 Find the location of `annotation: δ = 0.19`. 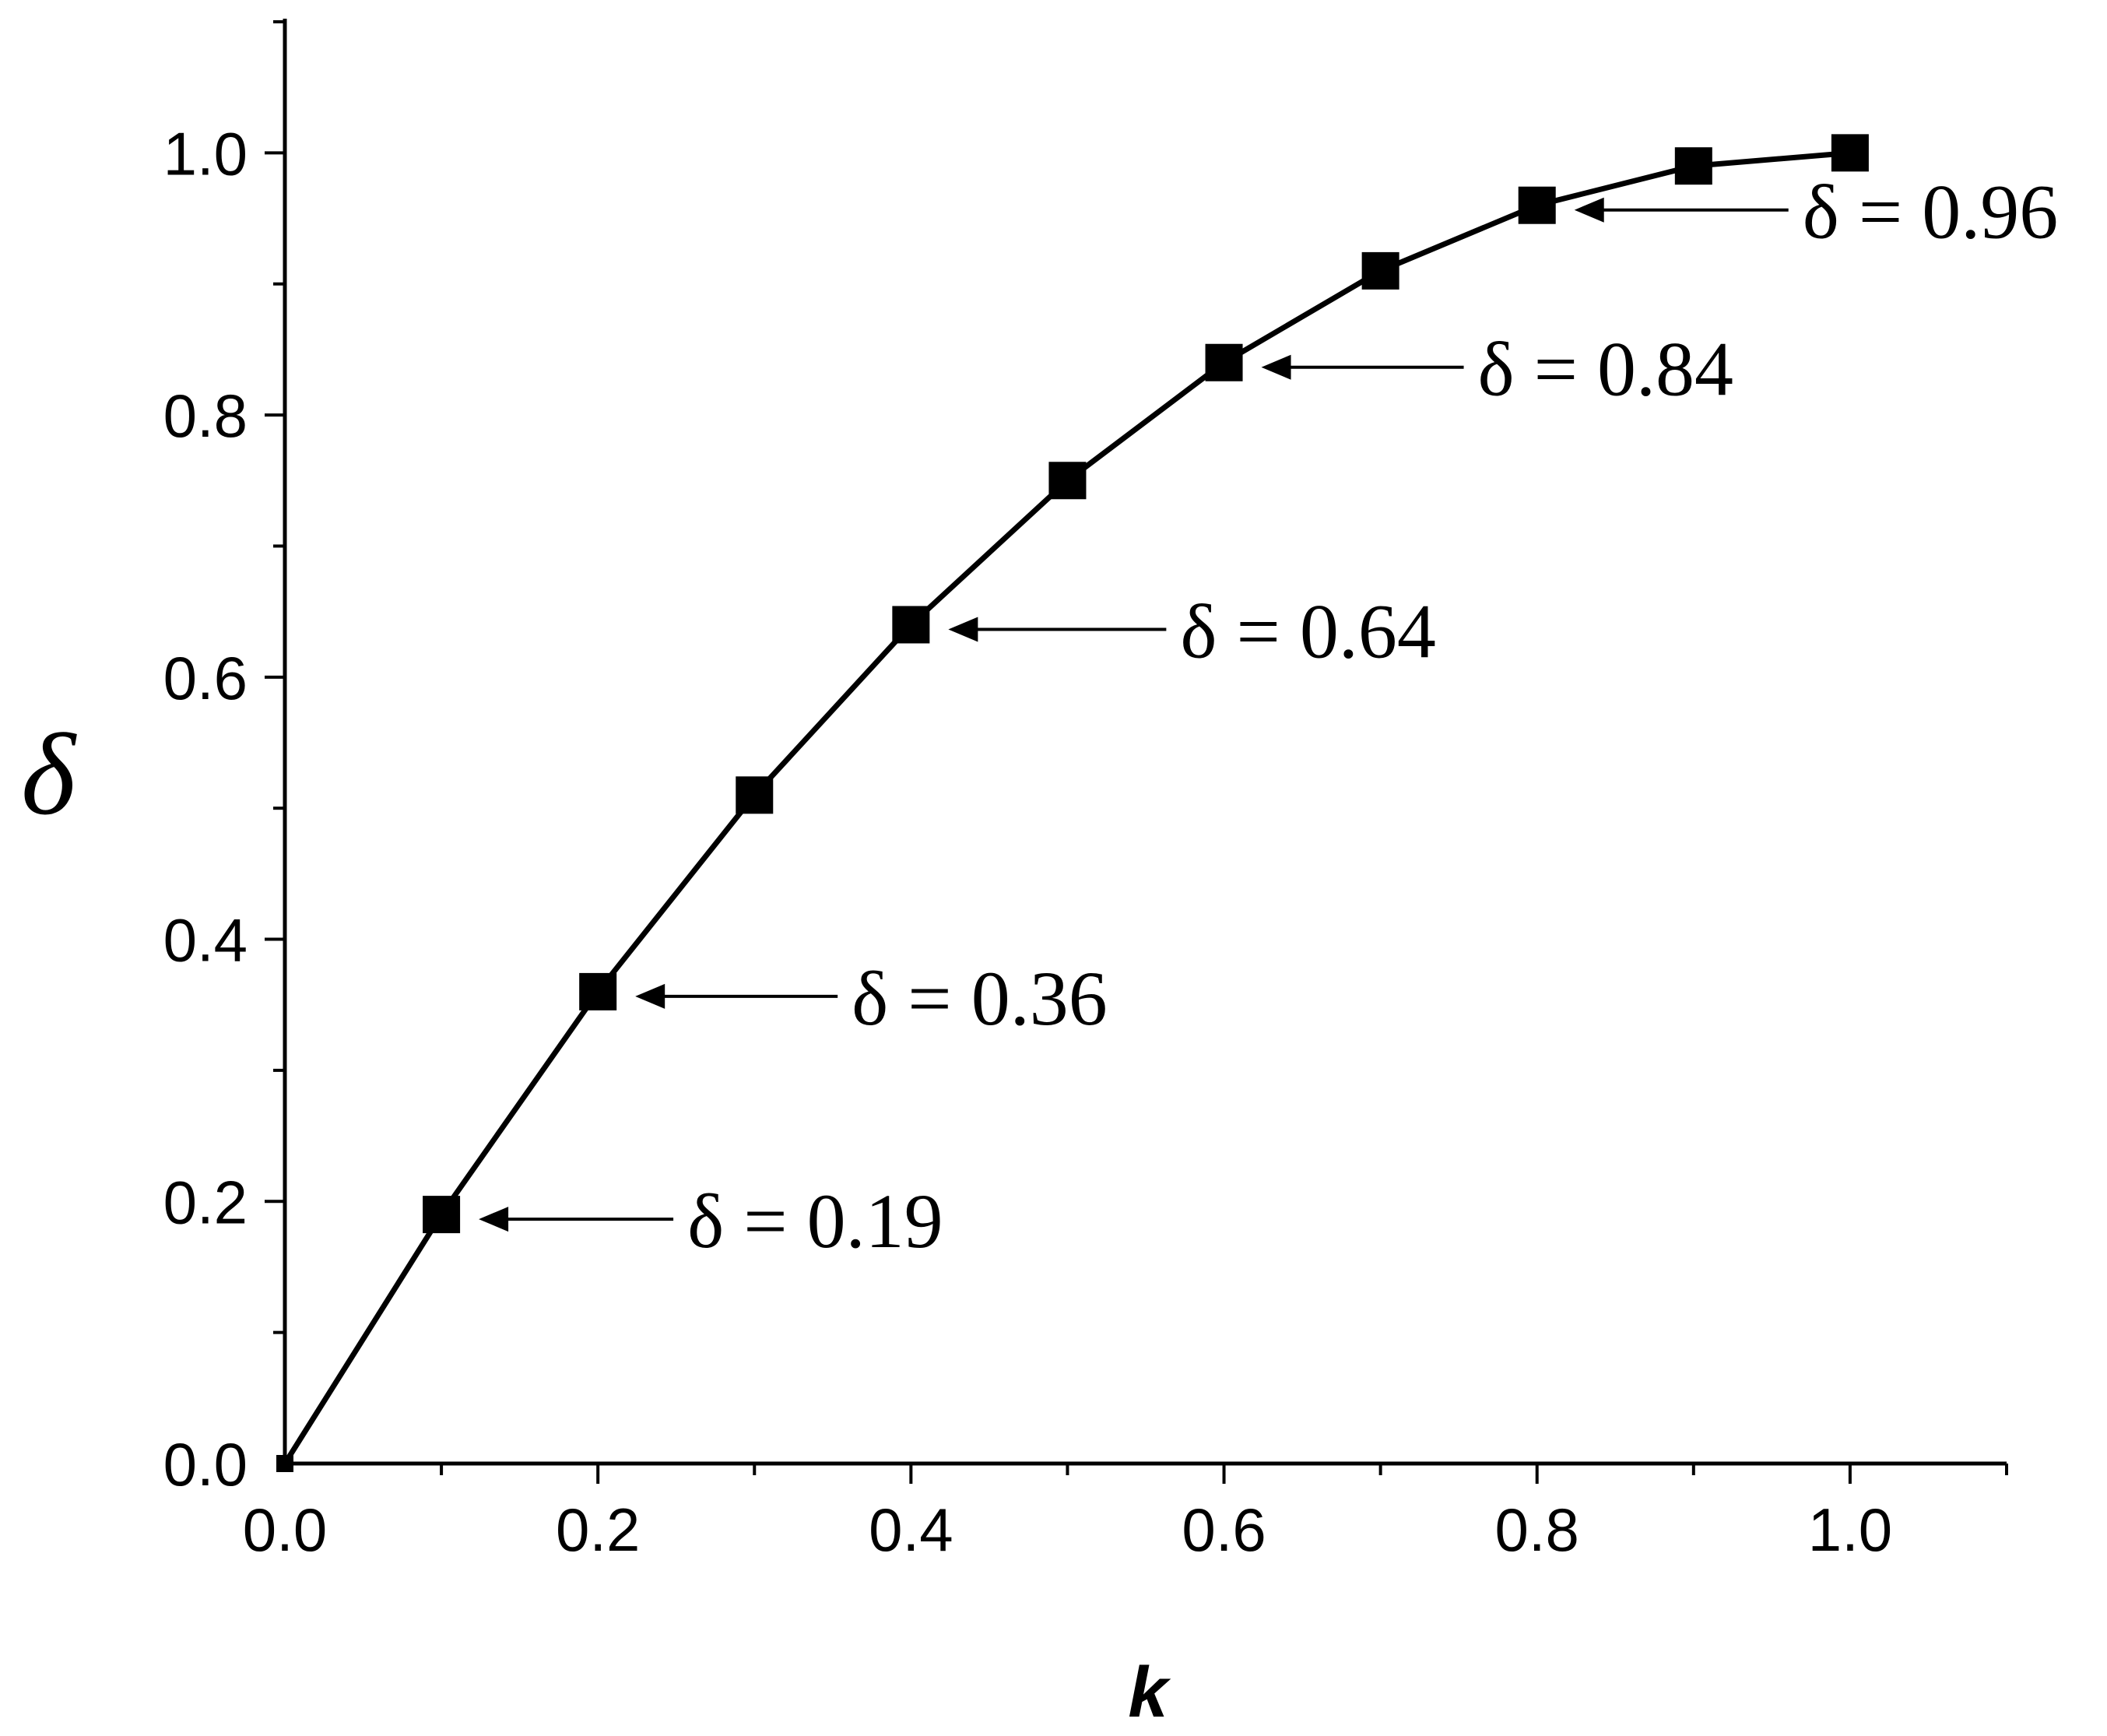

annotation: δ = 0.19 is located at coordinates (711, 1221).